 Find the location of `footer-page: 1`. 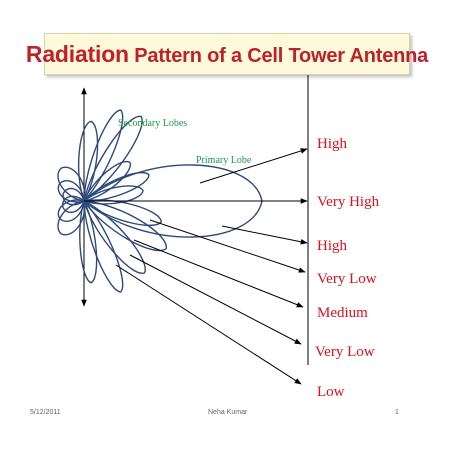

footer-page: 1 is located at coordinates (397, 412).